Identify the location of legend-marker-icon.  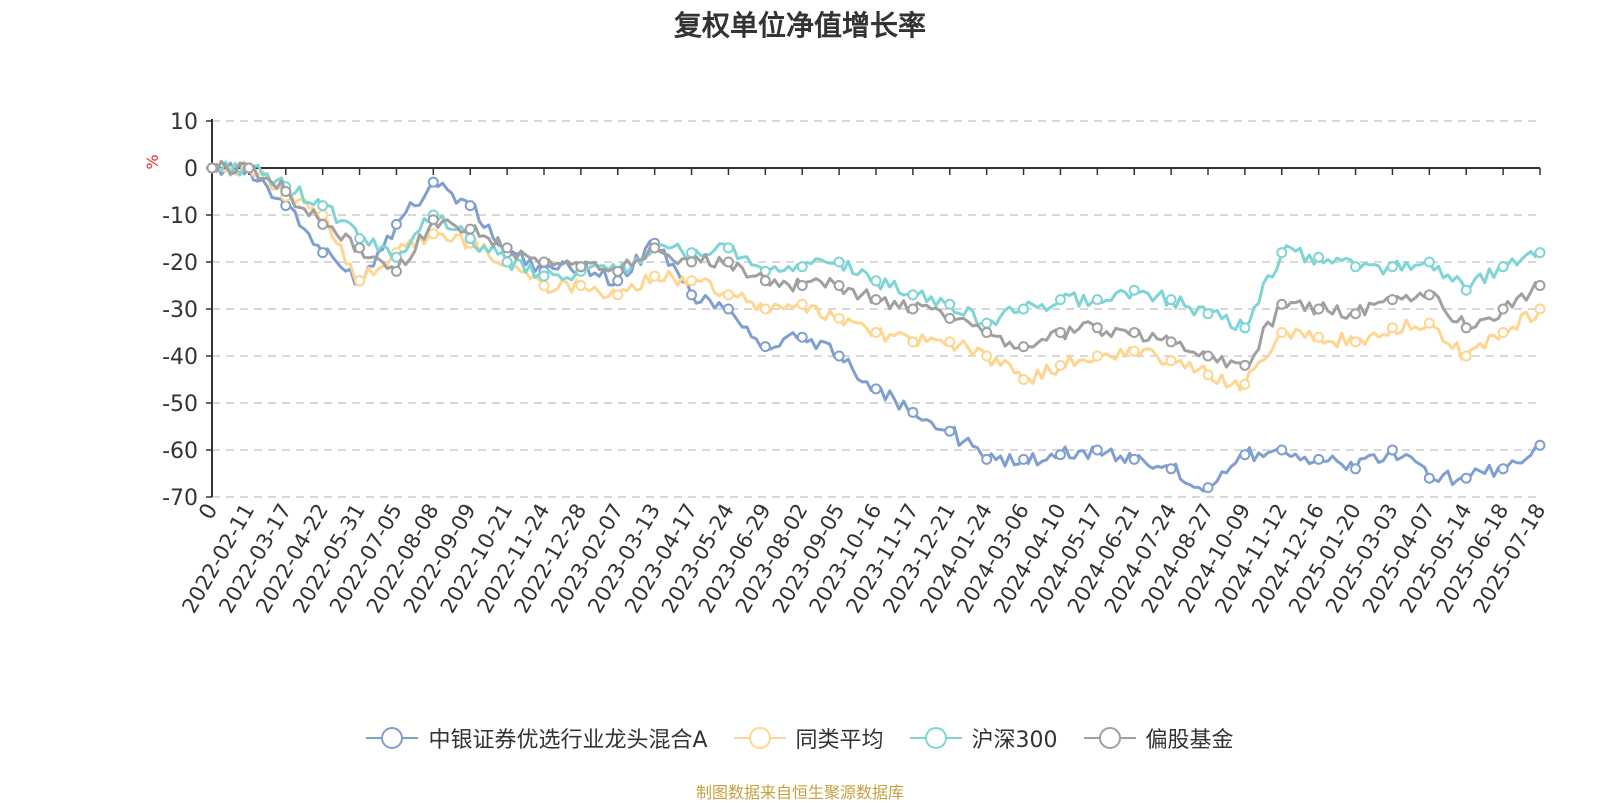
(1109, 738).